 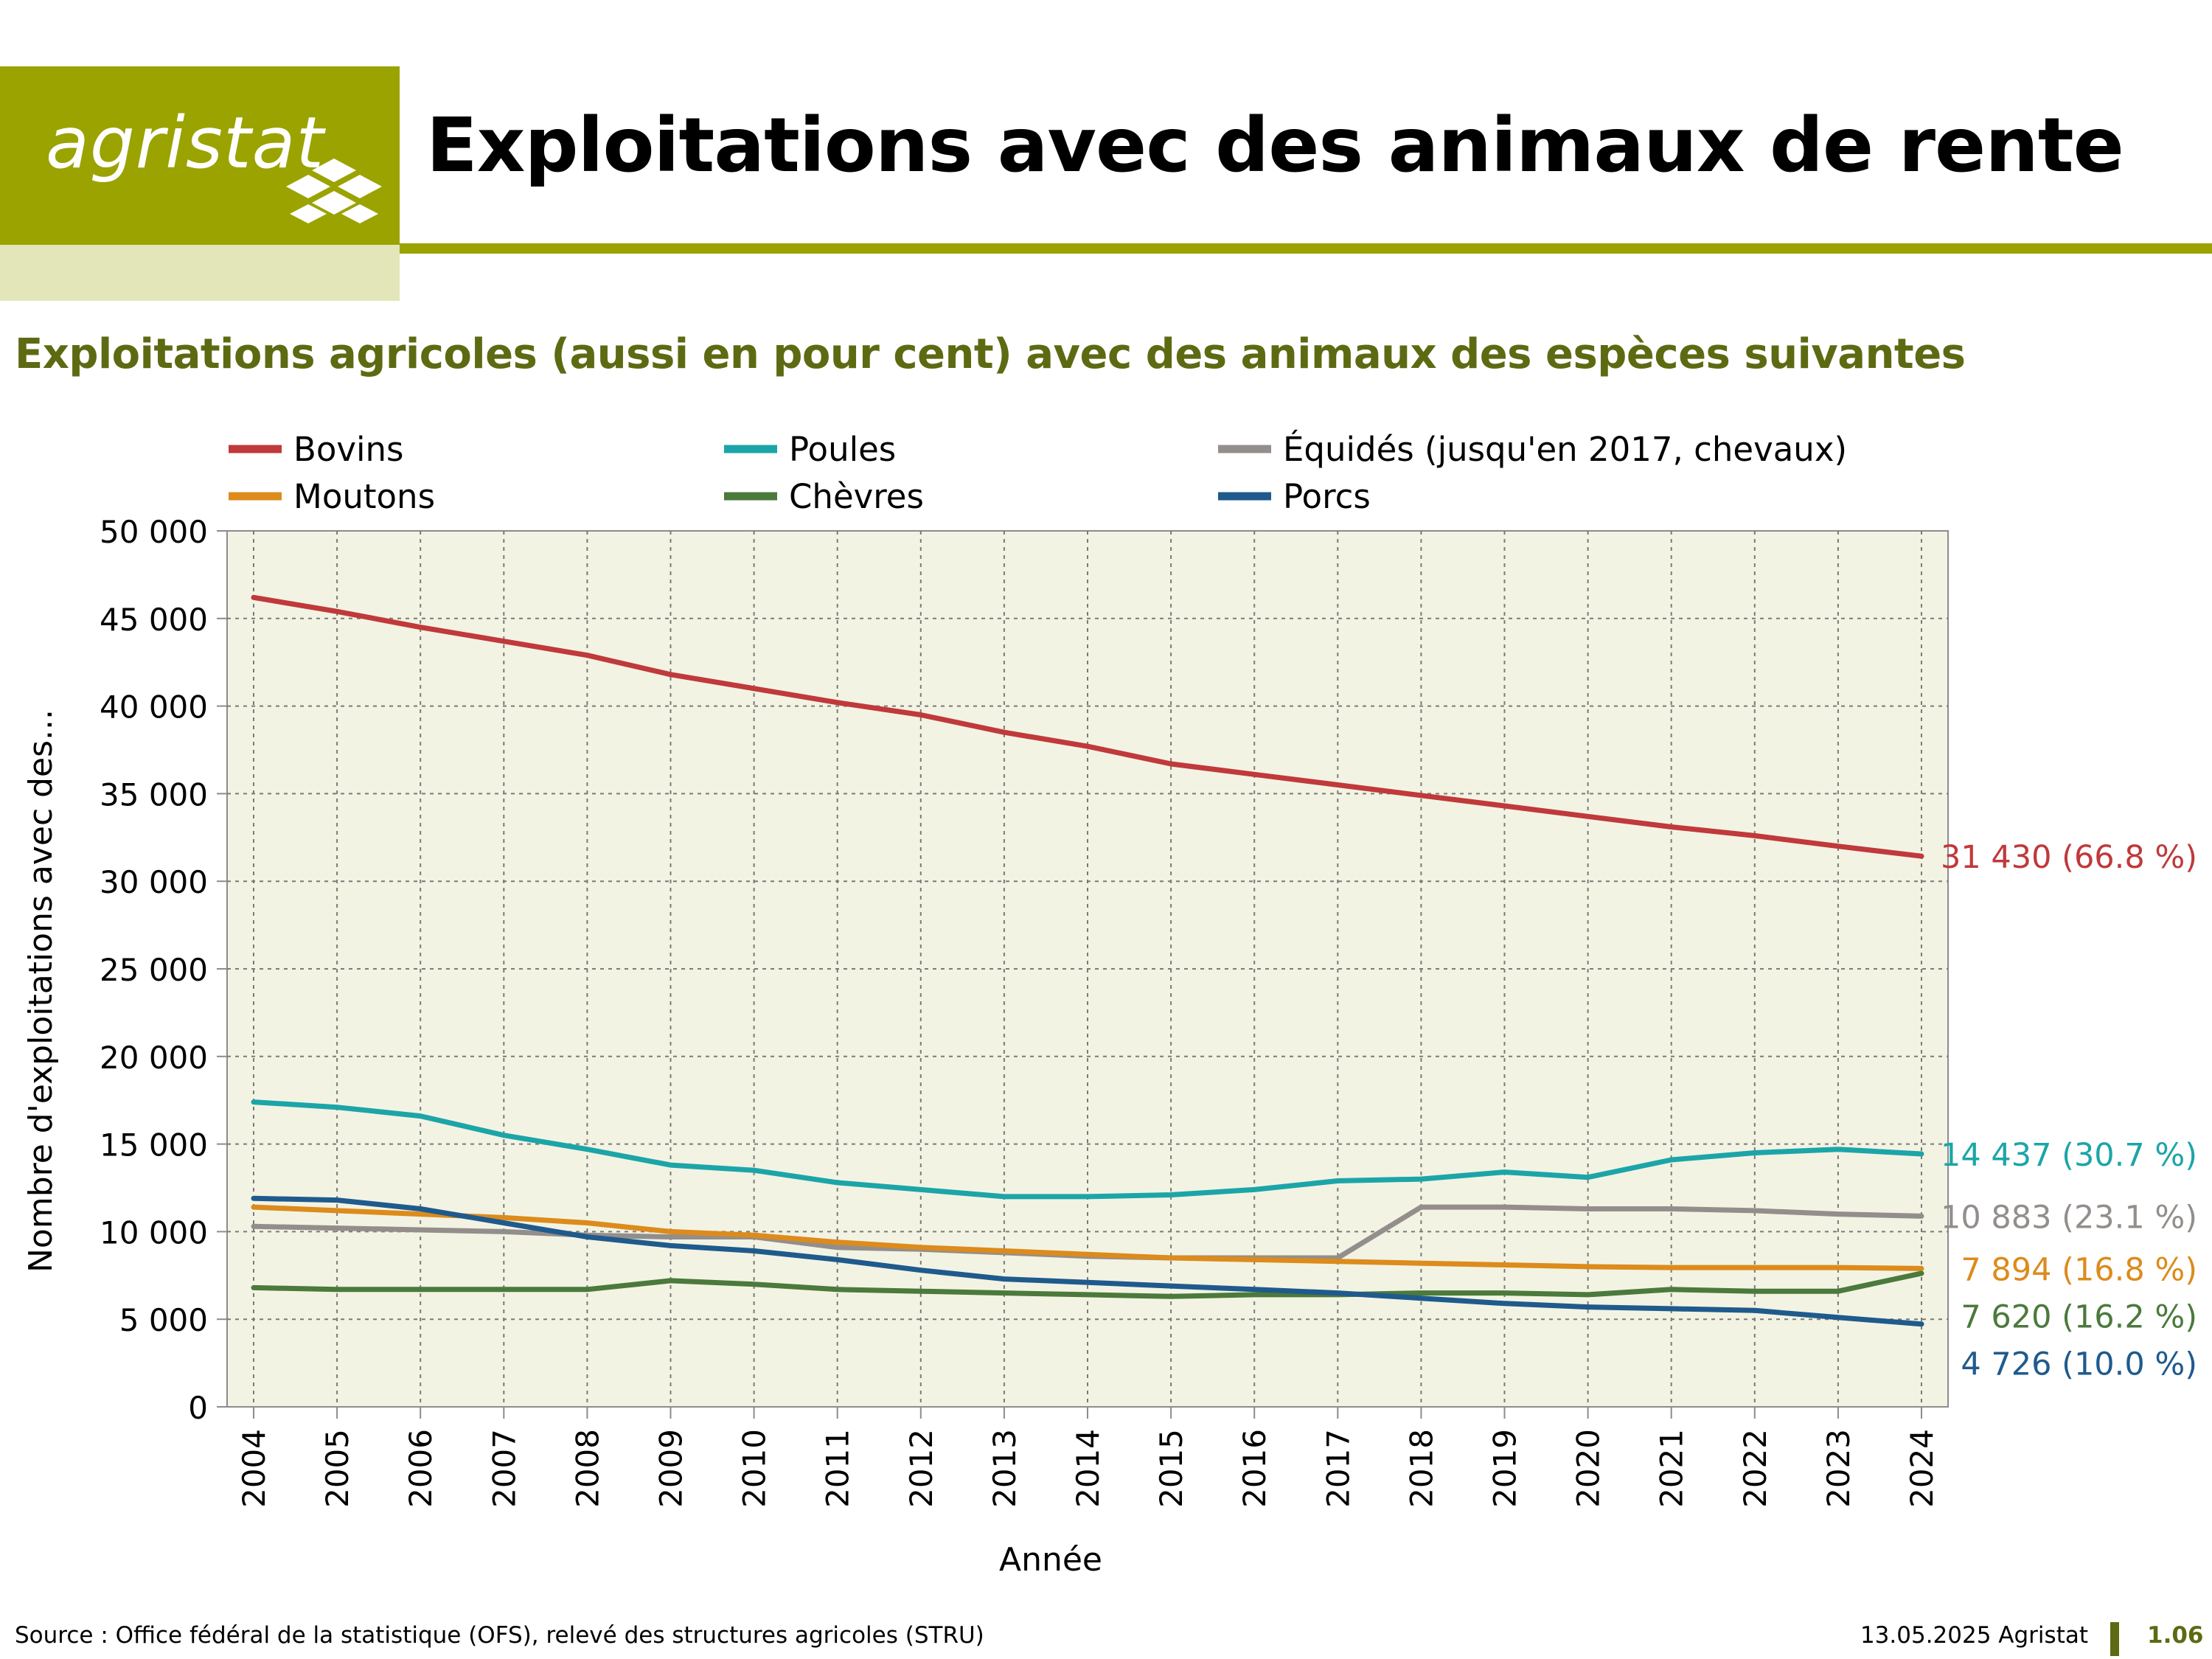 I want to click on x-axis-title: Année, so click(x=1050, y=1560).